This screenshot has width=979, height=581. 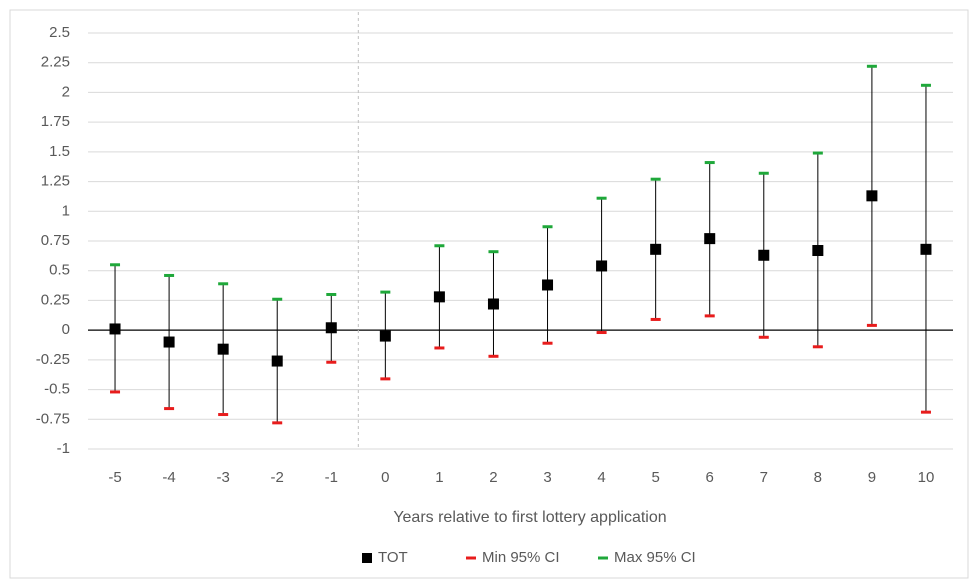 I want to click on x-tick-label: -2, so click(x=277, y=477).